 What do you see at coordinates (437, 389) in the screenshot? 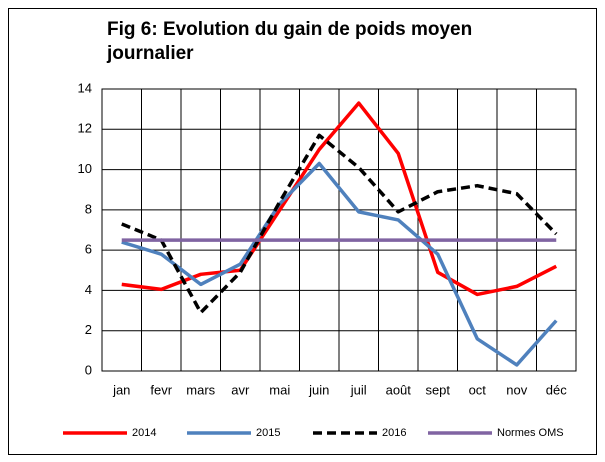
I see `x-tick-label: sept` at bounding box center [437, 389].